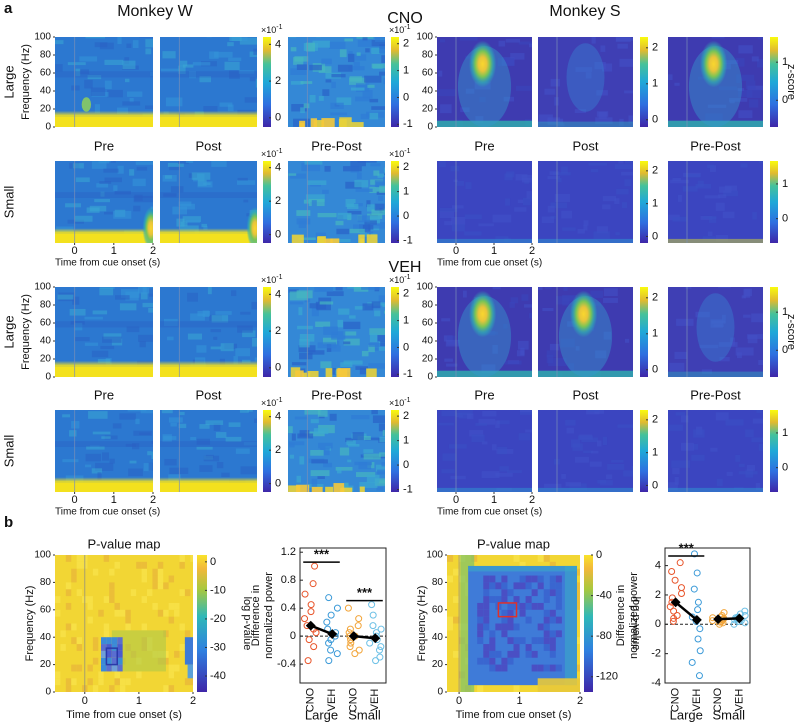 The height and width of the screenshot is (725, 800). Describe the element at coordinates (279, 27) in the screenshot. I see `multiplier-exponent: -1` at that location.